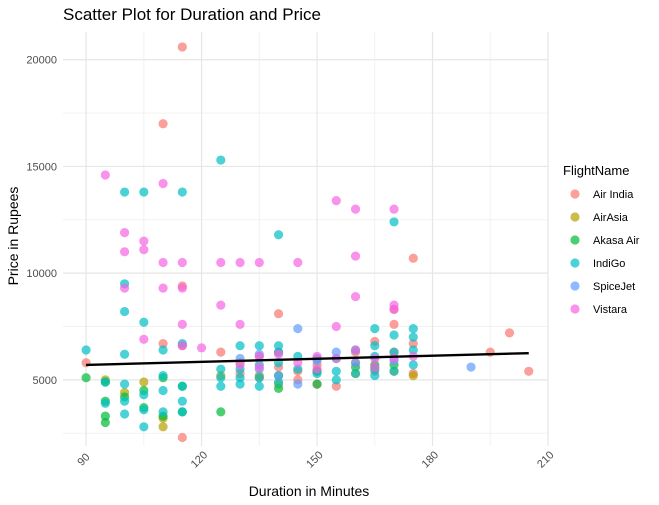 The width and height of the screenshot is (659, 505). I want to click on legend-label: Akasa Air, so click(616, 241).